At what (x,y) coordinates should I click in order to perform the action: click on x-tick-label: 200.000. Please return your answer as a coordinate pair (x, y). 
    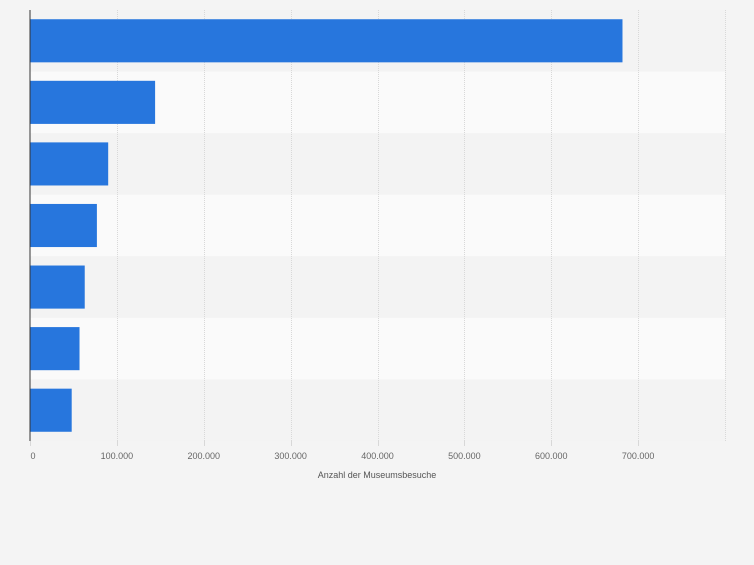
    Looking at the image, I should click on (203, 456).